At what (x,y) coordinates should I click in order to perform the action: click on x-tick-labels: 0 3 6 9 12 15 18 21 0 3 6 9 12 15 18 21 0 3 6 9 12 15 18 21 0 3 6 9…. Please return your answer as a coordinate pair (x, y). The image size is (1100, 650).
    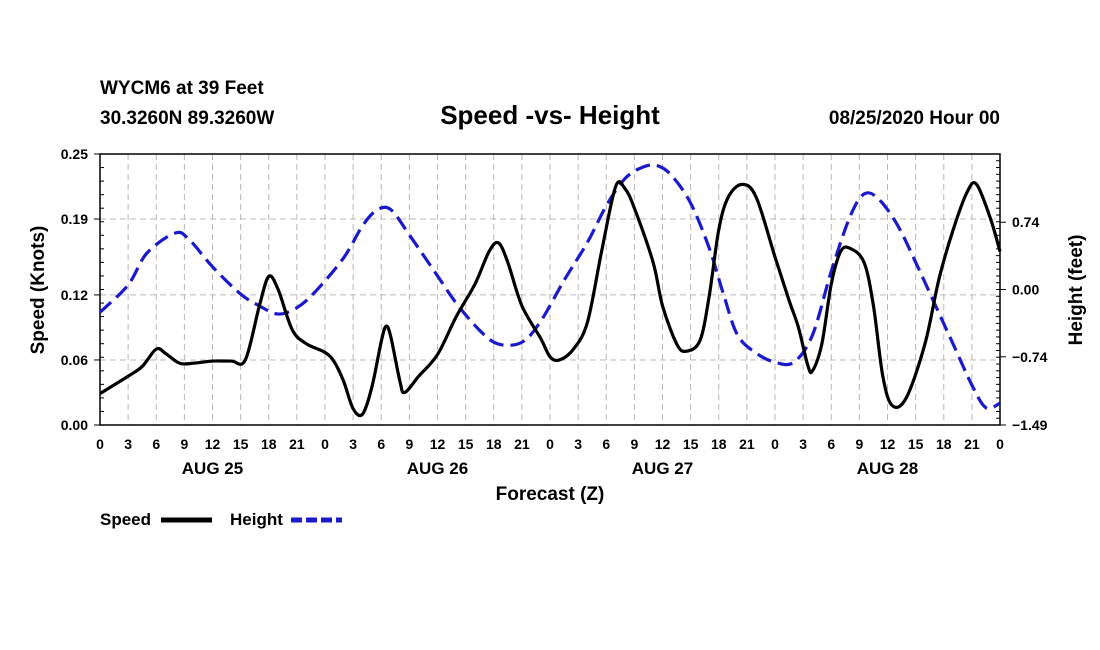
    Looking at the image, I should click on (550, 444).